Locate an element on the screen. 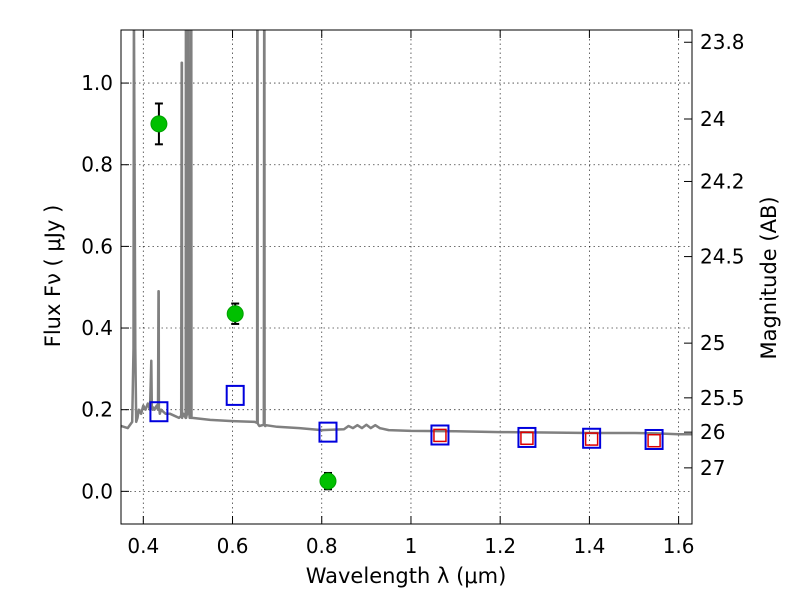 The height and width of the screenshot is (600, 800). x-axis-title: Wavelength λ (μm) is located at coordinates (406, 576).